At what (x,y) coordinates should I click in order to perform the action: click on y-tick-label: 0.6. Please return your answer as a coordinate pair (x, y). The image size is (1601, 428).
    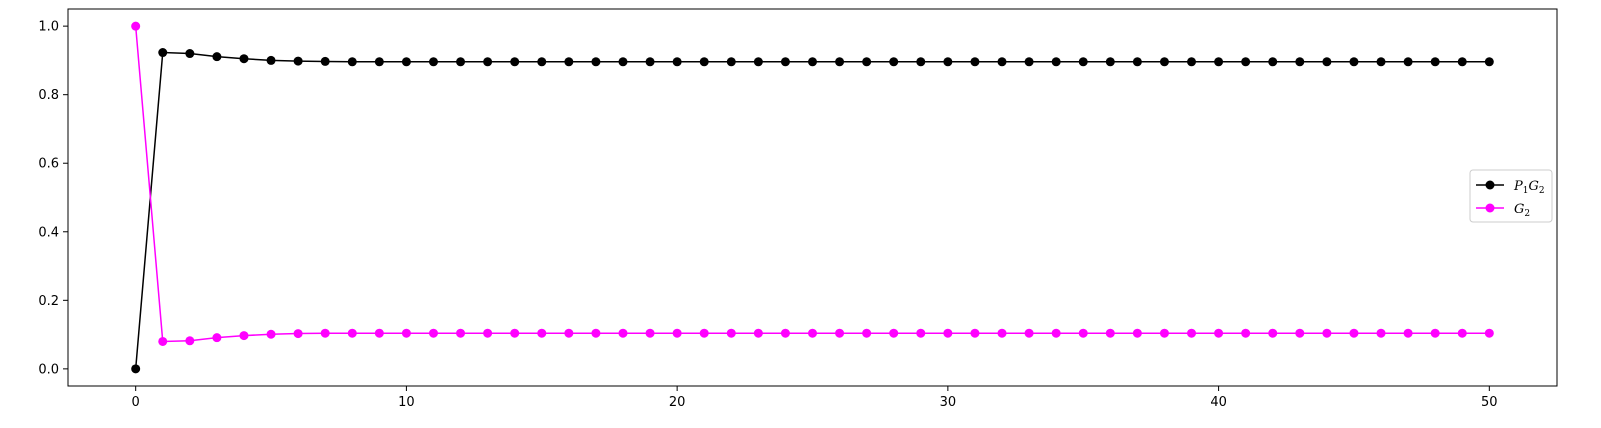
    Looking at the image, I should click on (48, 164).